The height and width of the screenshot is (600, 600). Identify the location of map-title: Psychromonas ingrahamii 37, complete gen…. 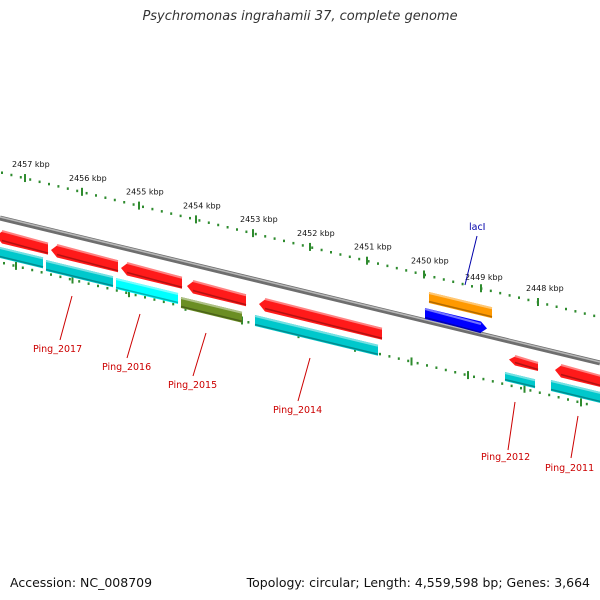
(300, 16).